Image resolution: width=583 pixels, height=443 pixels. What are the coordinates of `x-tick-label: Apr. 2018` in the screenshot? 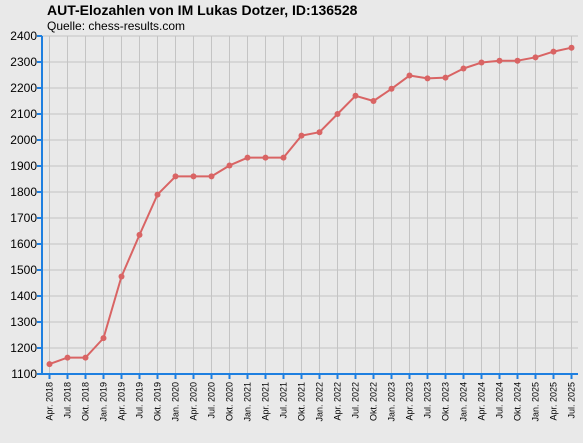 It's located at (50, 401).